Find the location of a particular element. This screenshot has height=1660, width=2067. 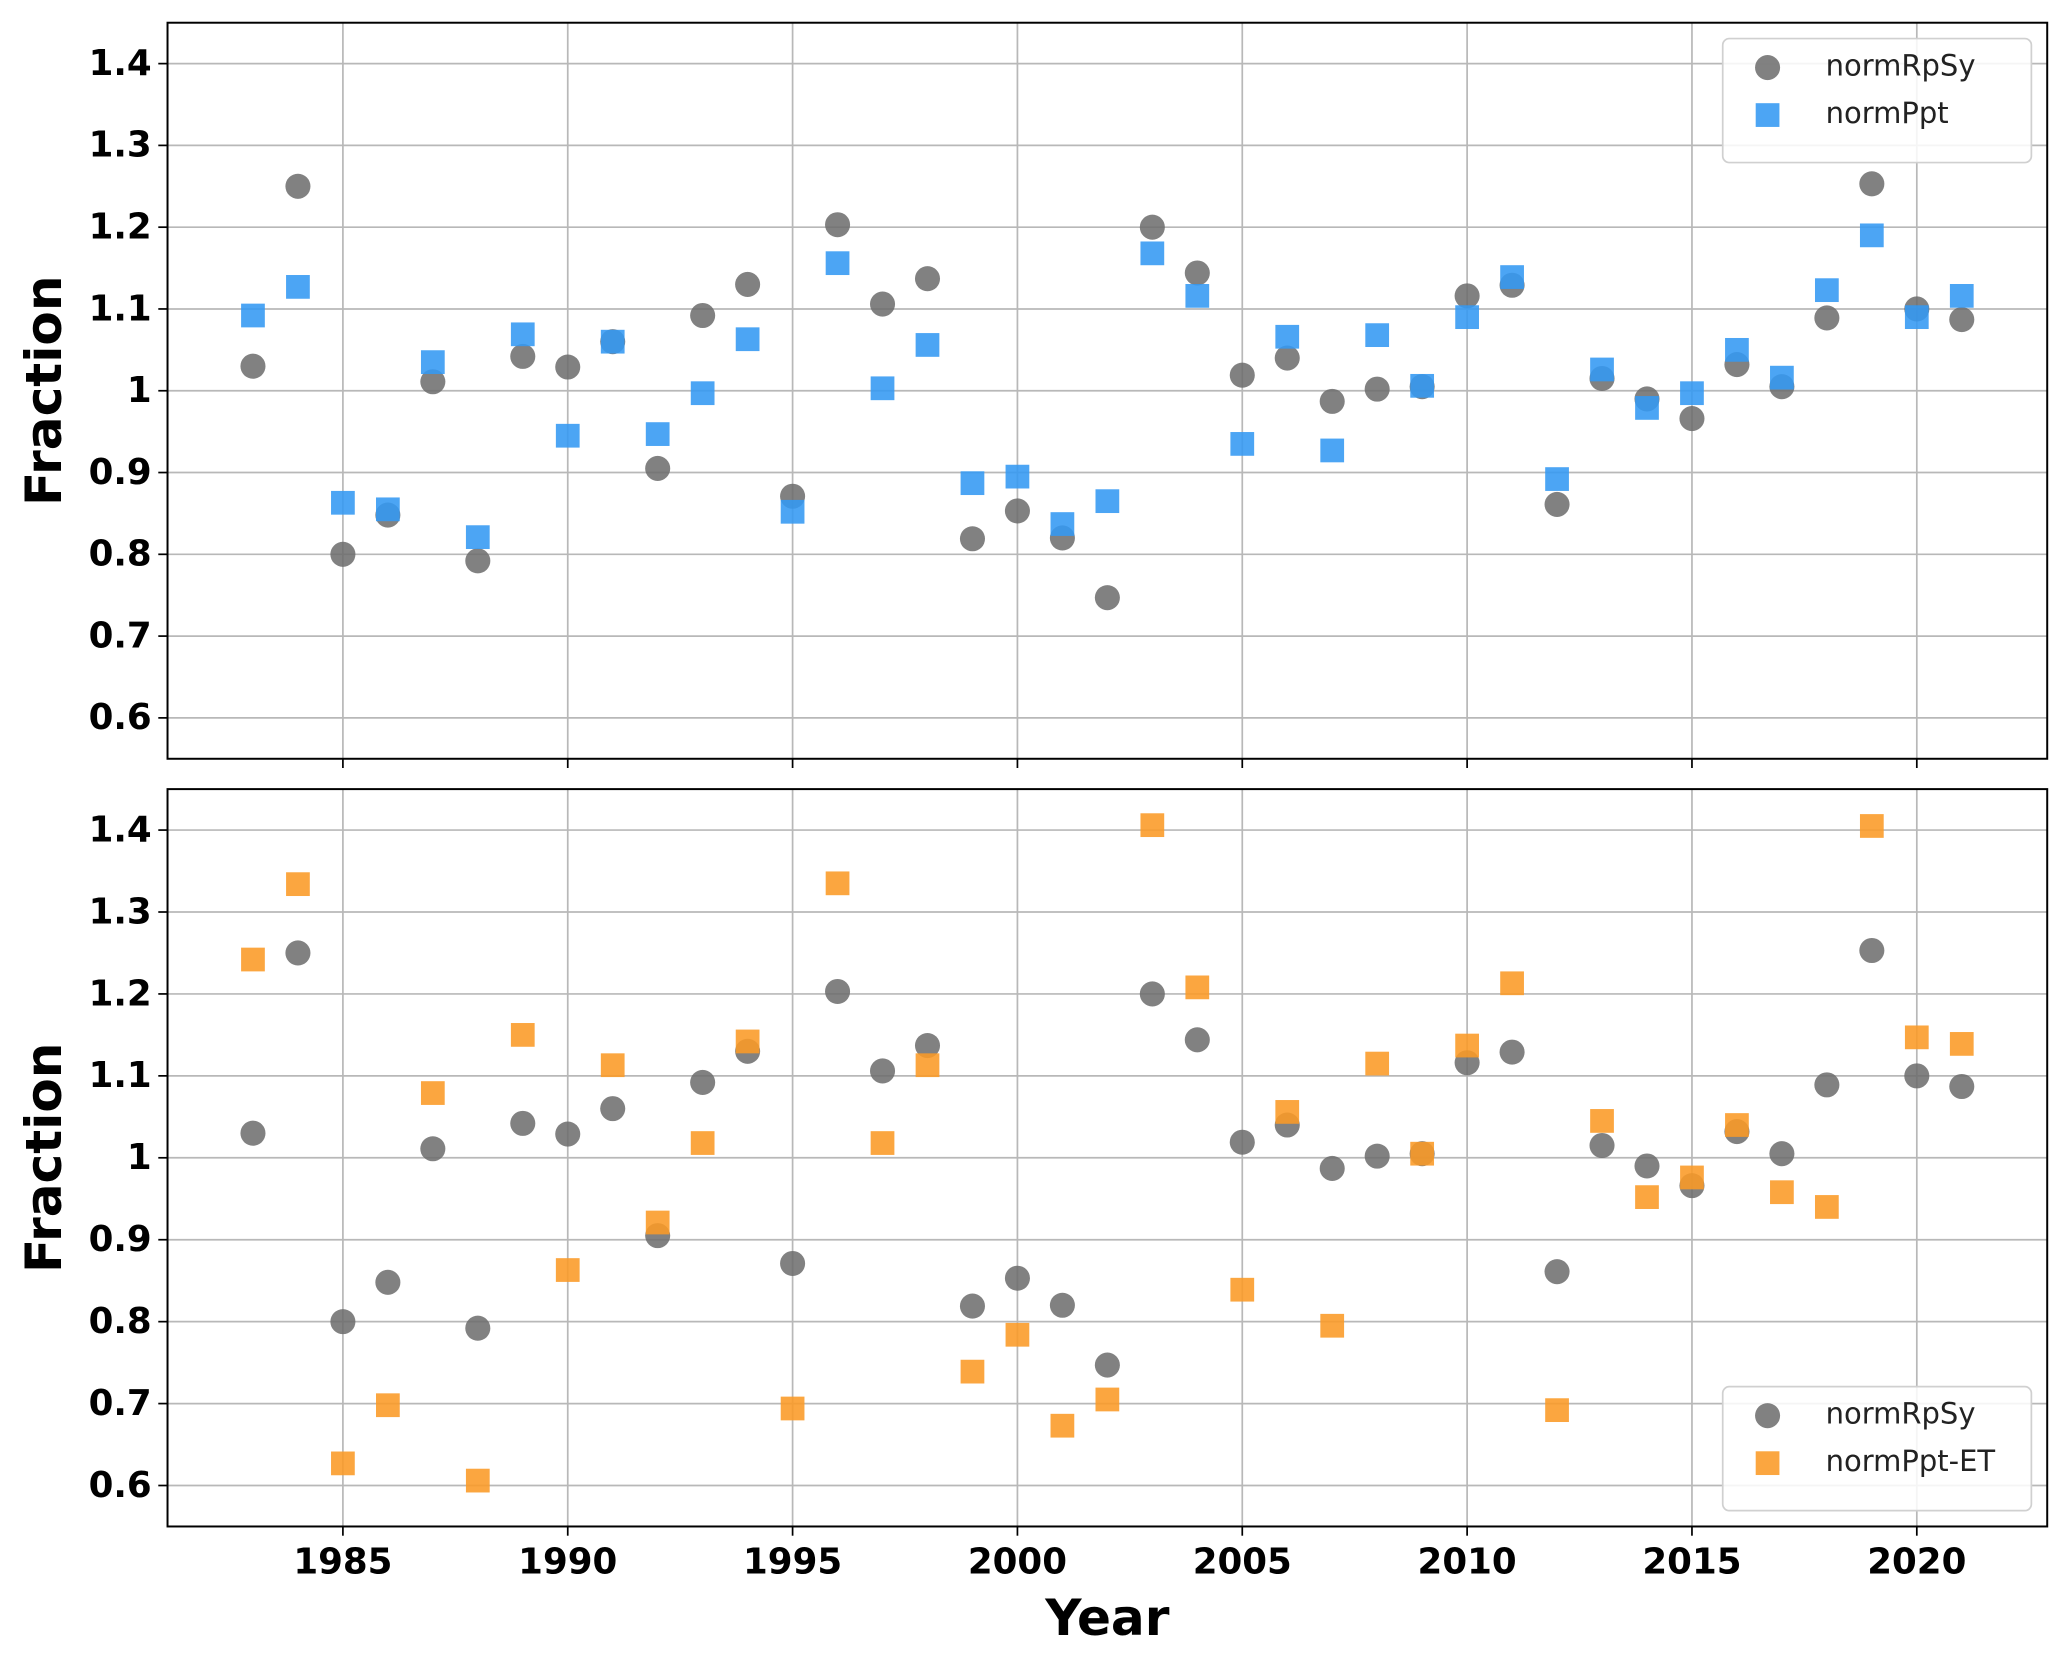

y-tick-label: 0.6 is located at coordinates (120, 717).